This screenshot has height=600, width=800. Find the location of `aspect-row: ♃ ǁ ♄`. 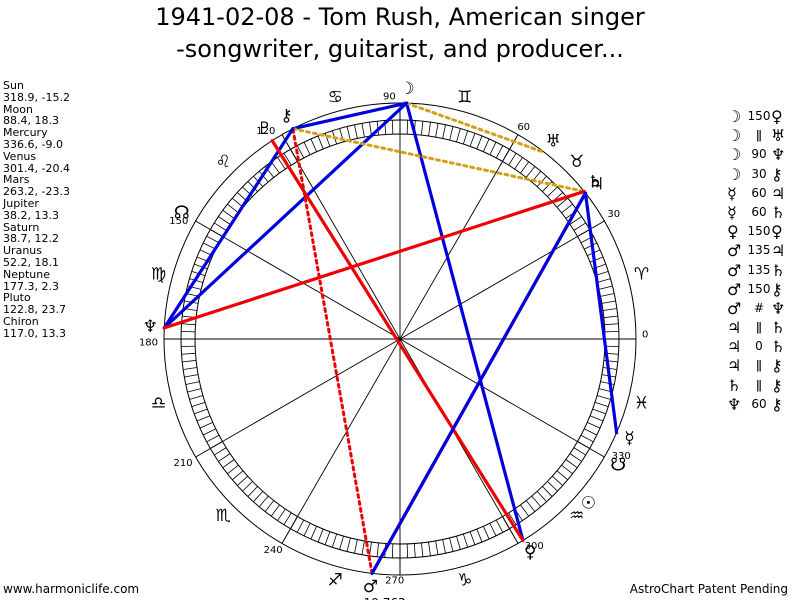

aspect-row: ♃ ǁ ♄ is located at coordinates (759, 327).